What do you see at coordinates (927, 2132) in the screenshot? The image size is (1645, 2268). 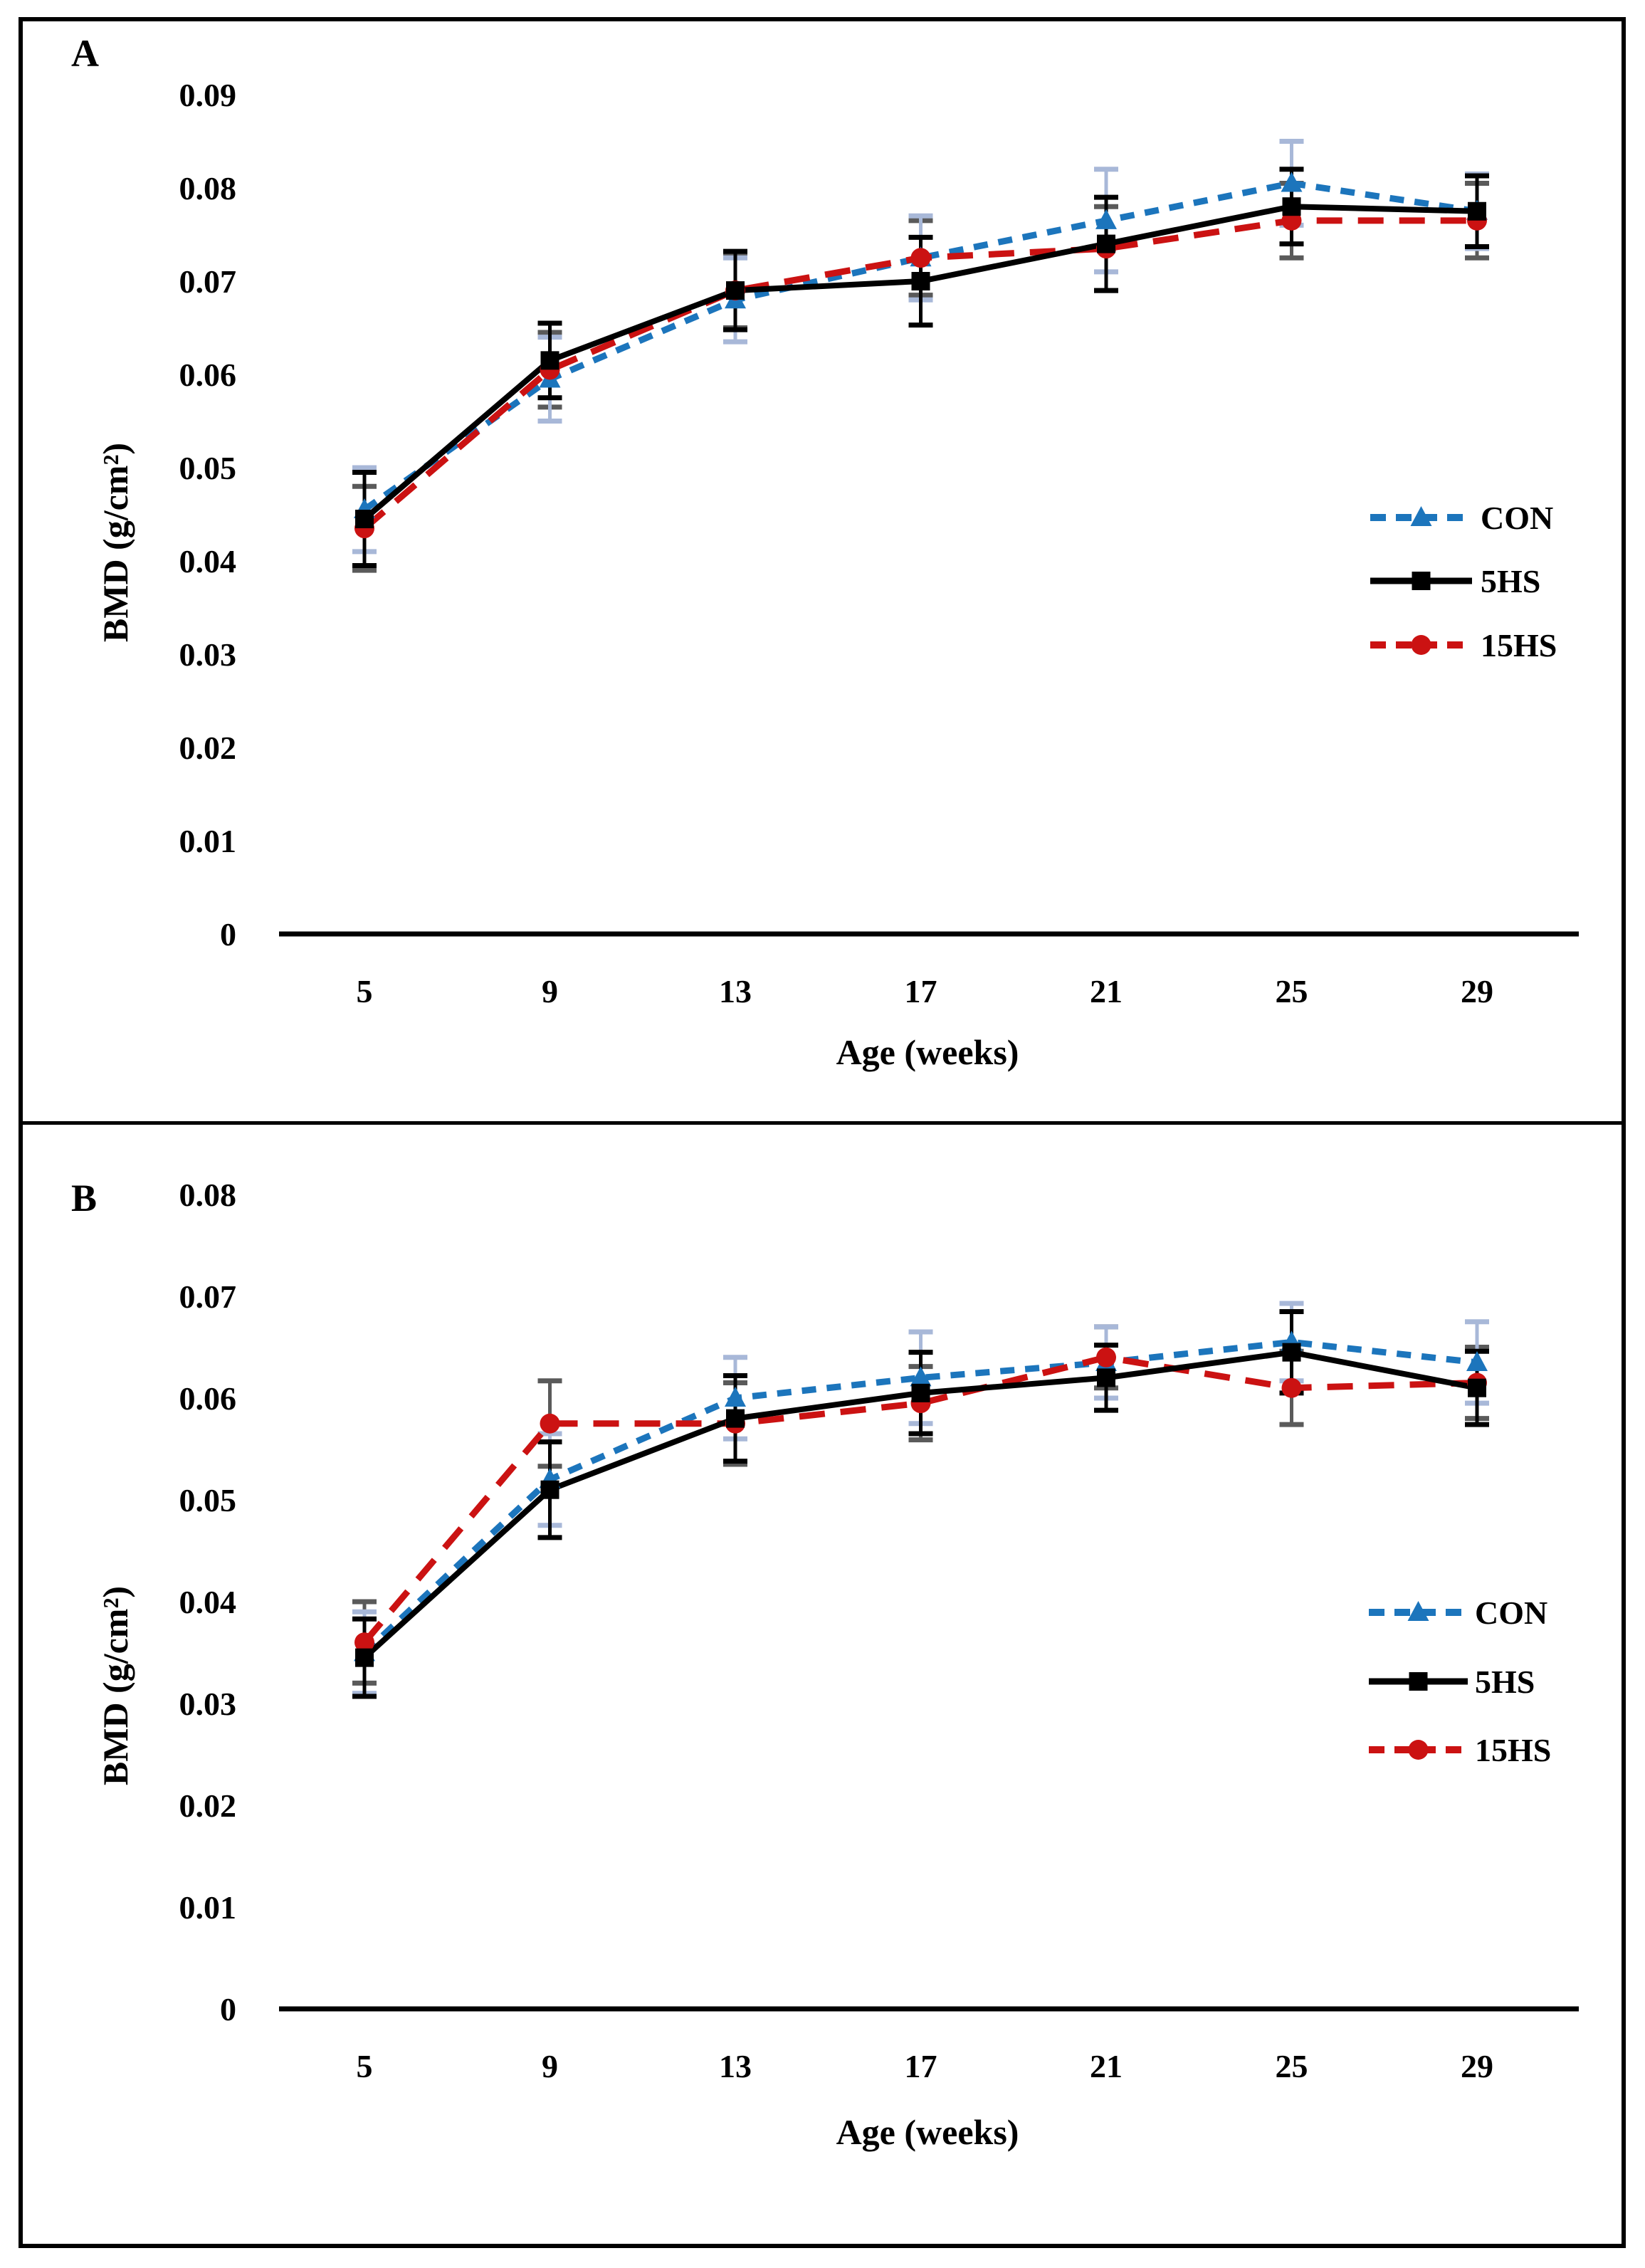 I see `panel-b-x-axis-title: Age (weeks)` at bounding box center [927, 2132].